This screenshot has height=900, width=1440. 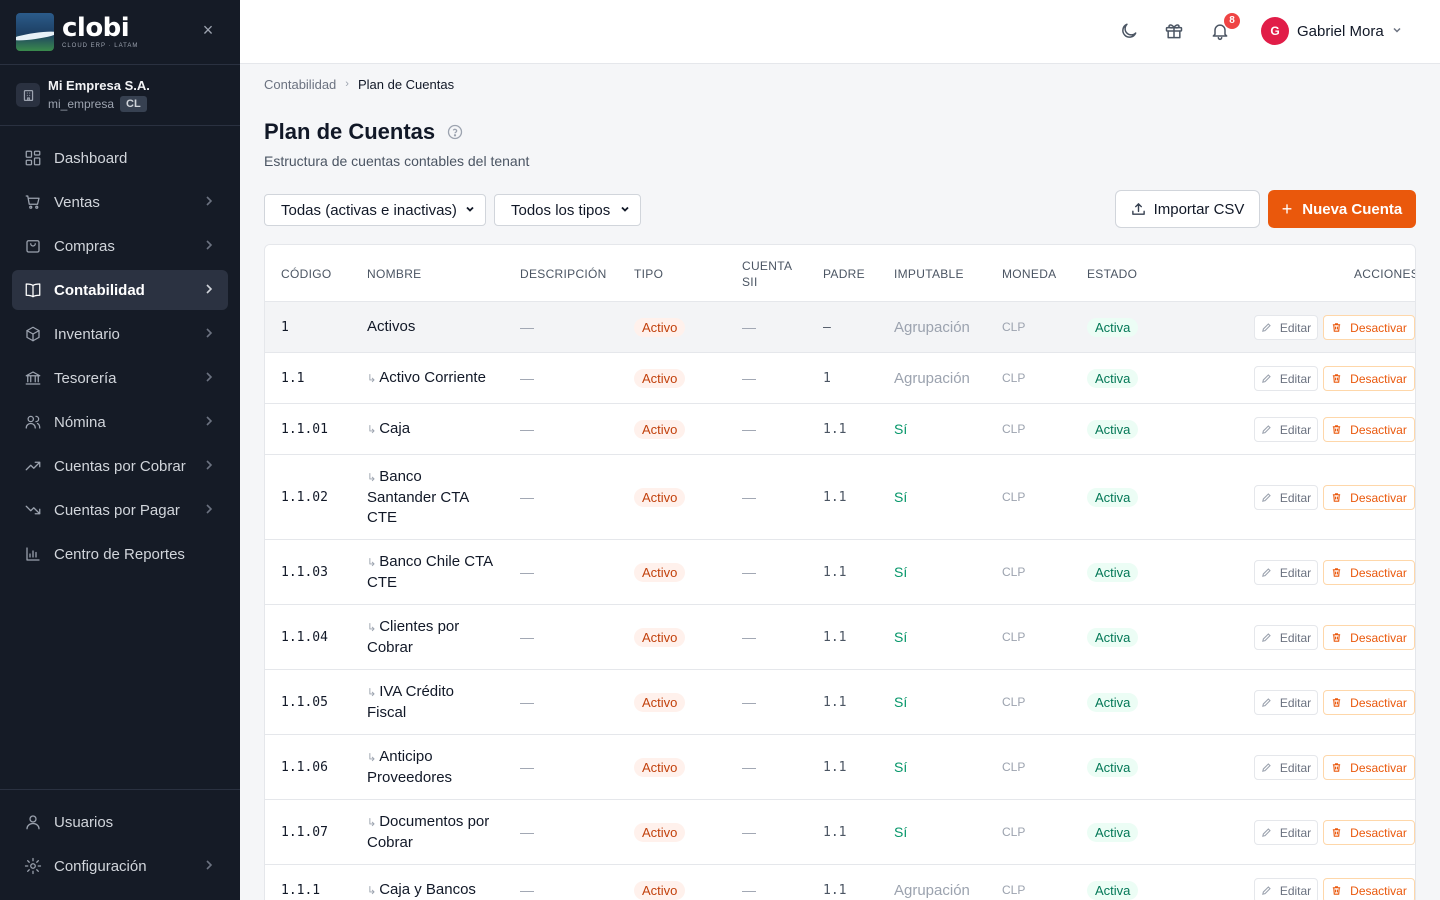 What do you see at coordinates (394, 273) in the screenshot?
I see `header-nombre: NOMBRE` at bounding box center [394, 273].